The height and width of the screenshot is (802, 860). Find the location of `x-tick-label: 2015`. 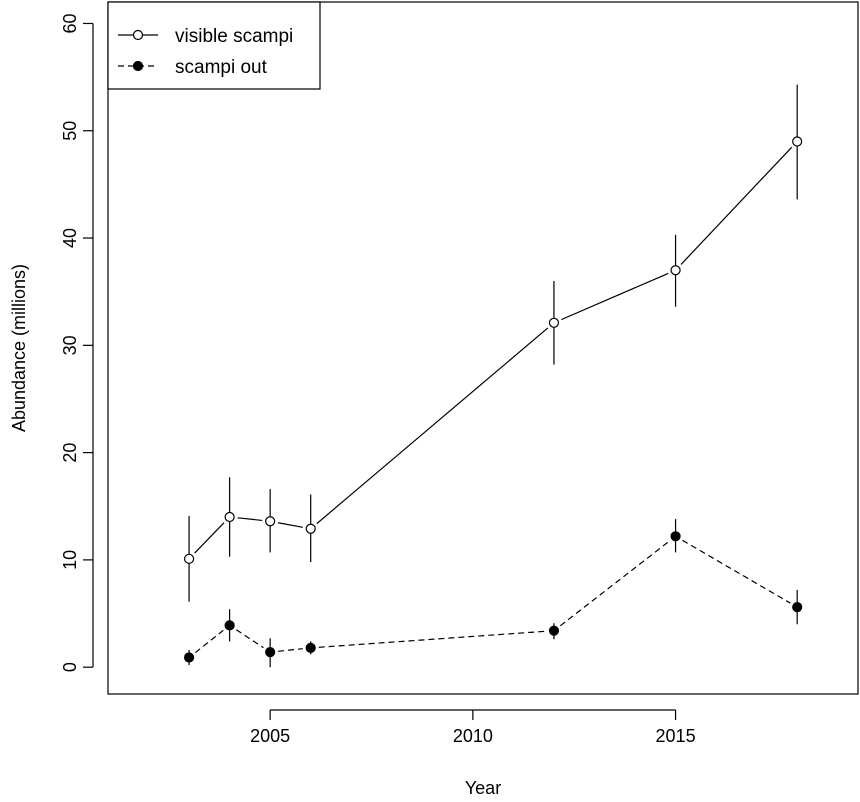

x-tick-label: 2015 is located at coordinates (676, 736).